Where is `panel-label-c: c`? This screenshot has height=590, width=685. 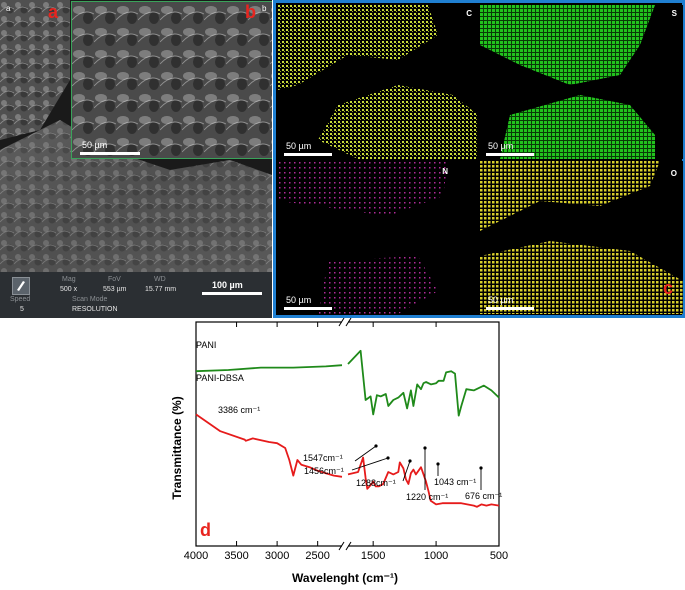
panel-label-c: c is located at coordinates (668, 288).